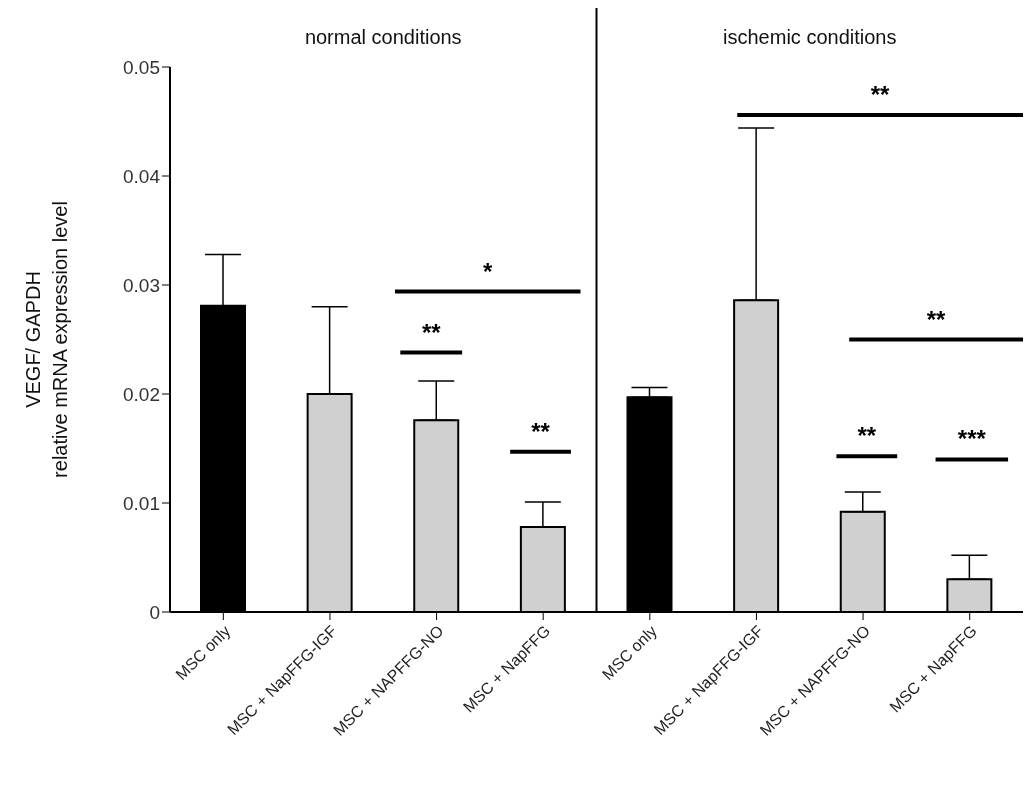 The height and width of the screenshot is (802, 1031). I want to click on y-tick-label: 0.02, so click(141, 394).